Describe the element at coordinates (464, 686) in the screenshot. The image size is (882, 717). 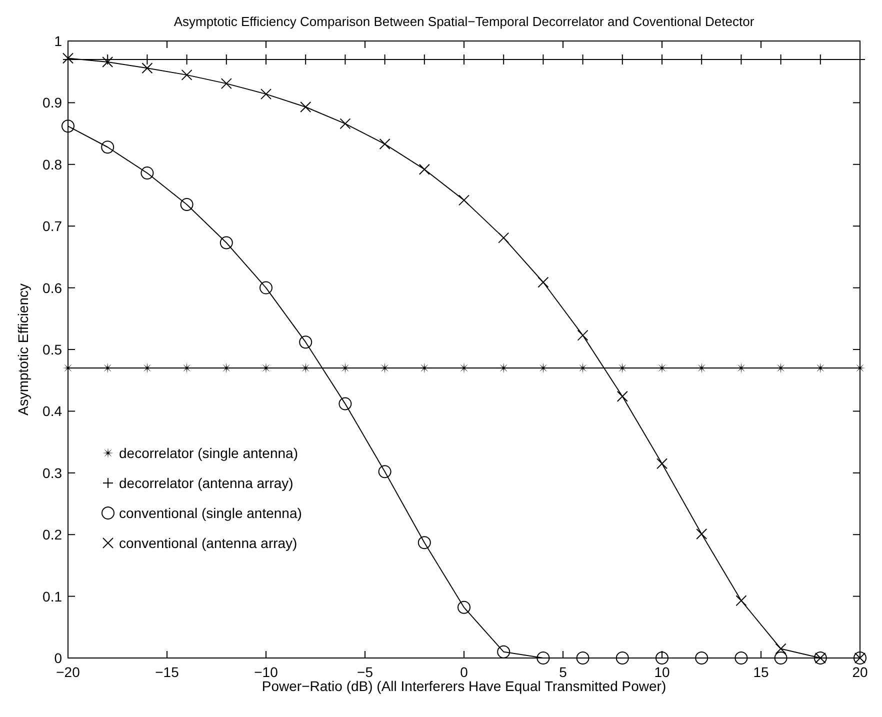
I see `x-axis-title: Power−Ratio (dB) (All Interferers Have Equal Transmitted Power)` at that location.